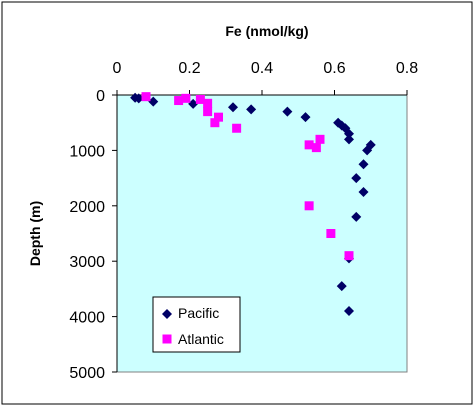 Image resolution: width=475 pixels, height=407 pixels. I want to click on legend-marker-pacific, so click(167, 314).